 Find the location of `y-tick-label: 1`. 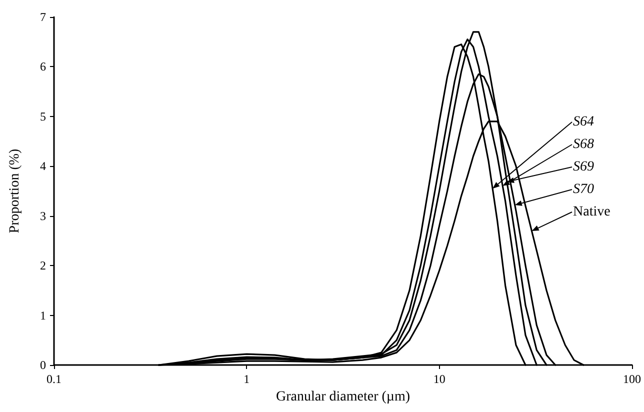

y-tick-label: 1 is located at coordinates (43, 315).